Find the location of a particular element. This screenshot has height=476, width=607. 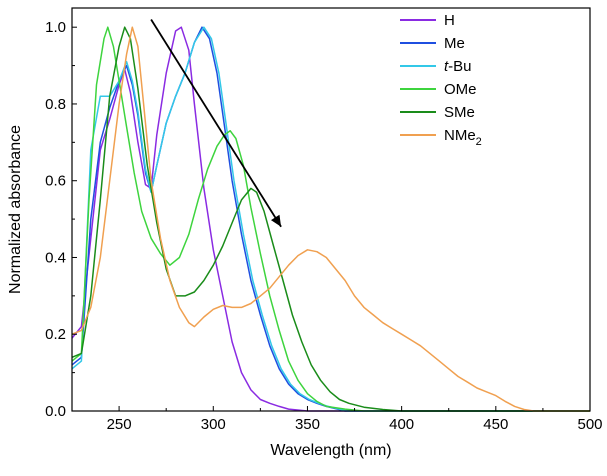

legend-label-main: SMe is located at coordinates (459, 112).